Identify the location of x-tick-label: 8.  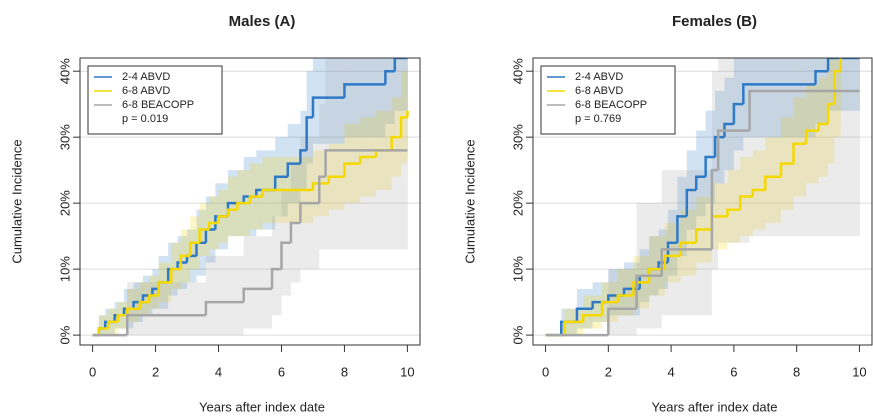
(796, 371).